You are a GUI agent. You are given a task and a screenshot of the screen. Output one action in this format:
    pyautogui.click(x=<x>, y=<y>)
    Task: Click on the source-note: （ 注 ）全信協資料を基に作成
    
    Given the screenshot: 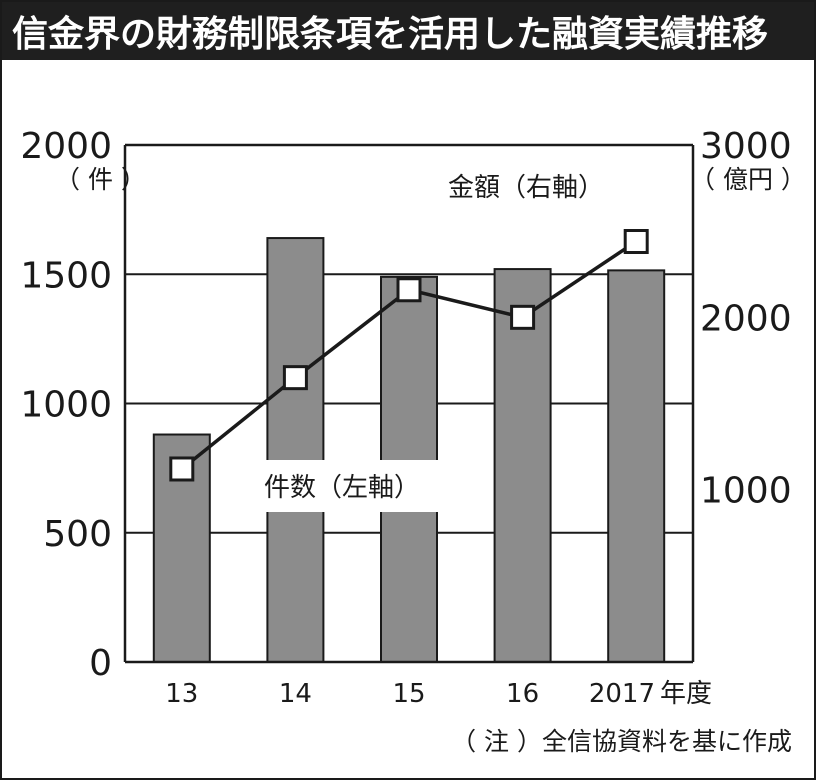 What is the action you would take?
    pyautogui.click(x=621, y=741)
    